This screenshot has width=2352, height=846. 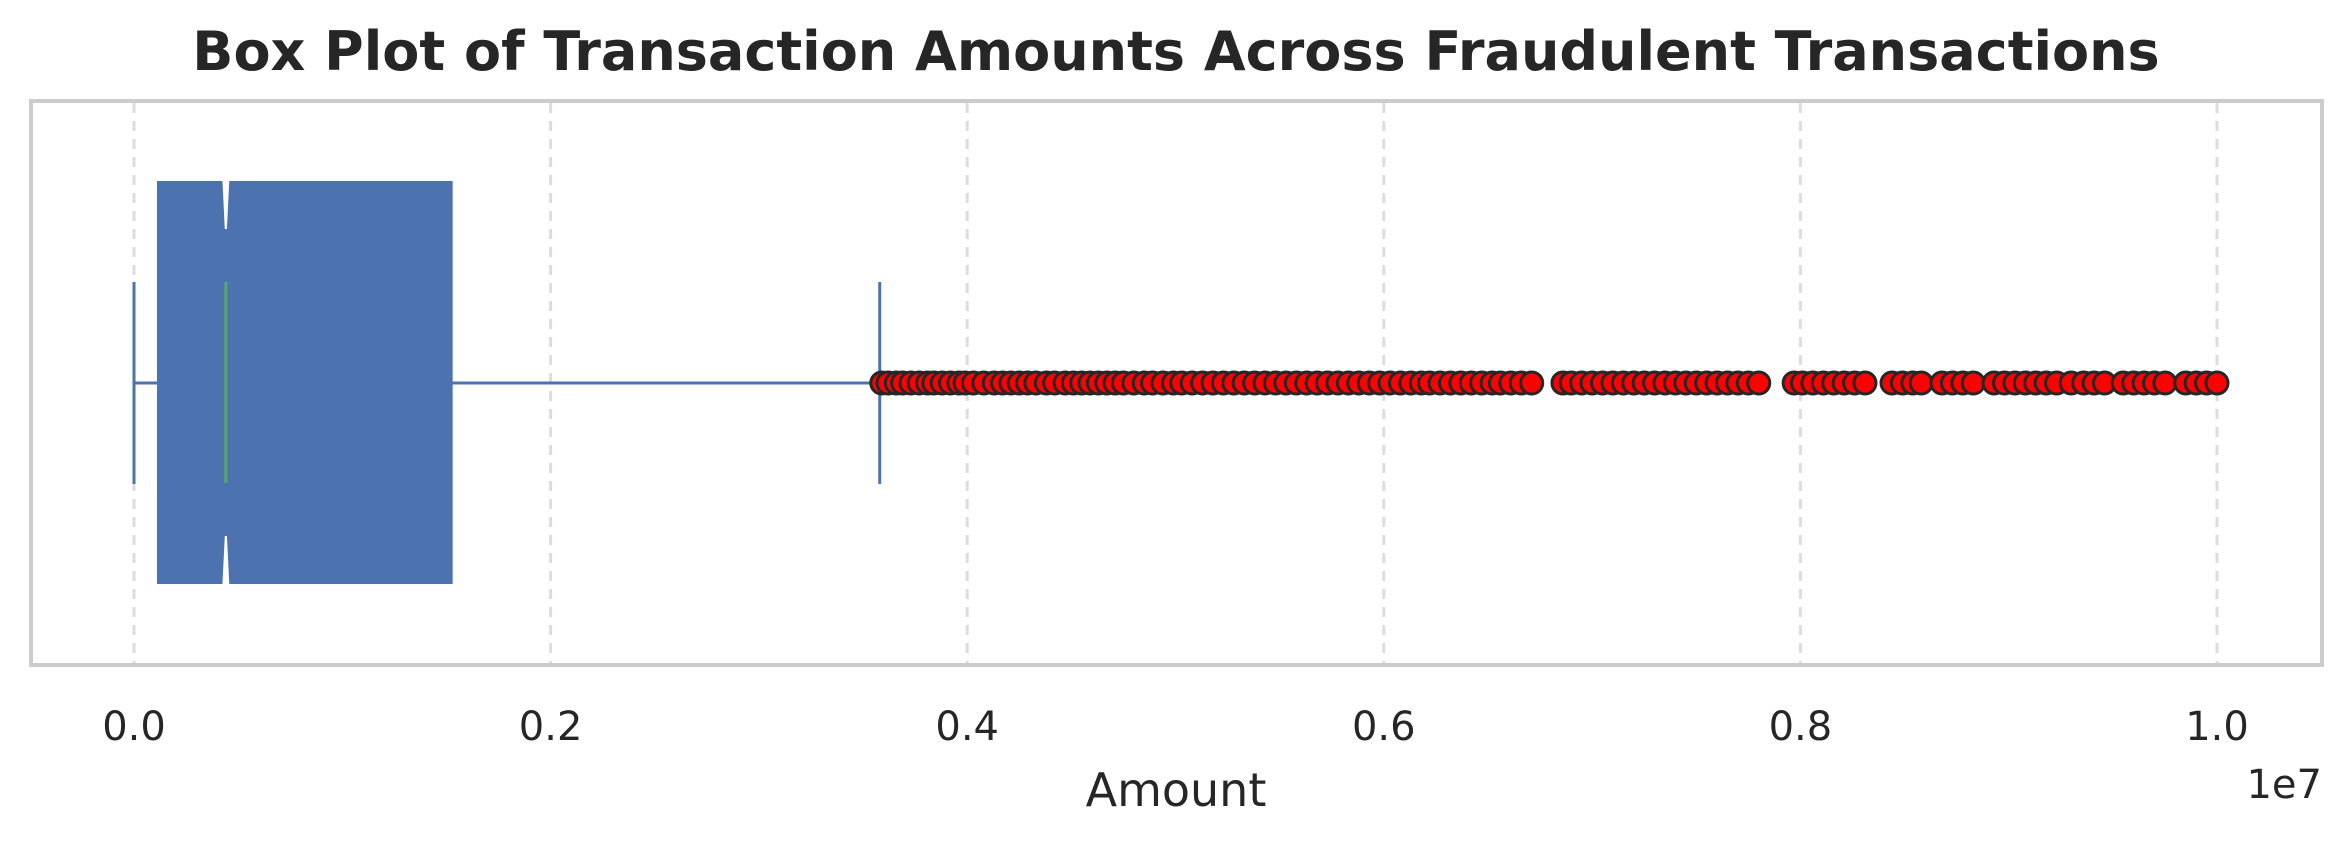 I want to click on x-tick-label: 0.2, so click(x=551, y=727).